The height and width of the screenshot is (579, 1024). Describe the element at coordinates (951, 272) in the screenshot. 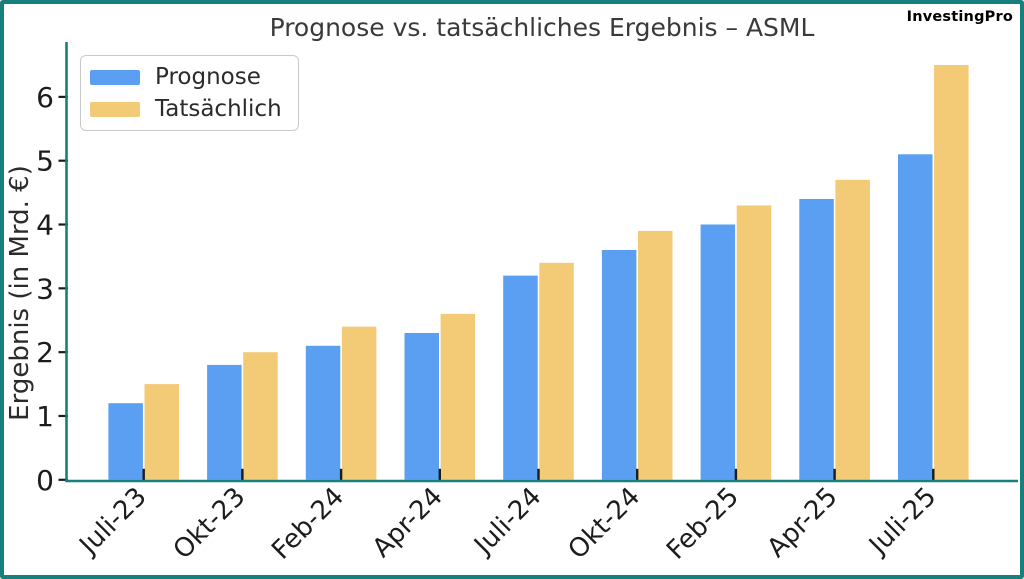

I see `bar-tatsächlich-8` at that location.